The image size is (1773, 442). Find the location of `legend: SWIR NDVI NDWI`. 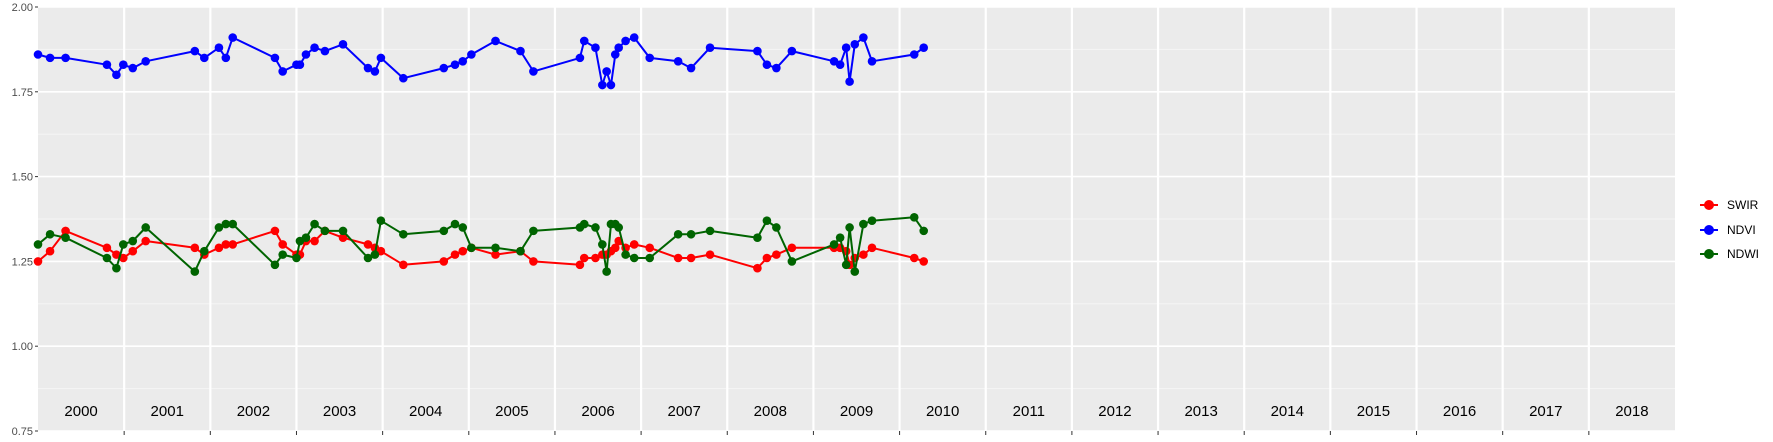

legend: SWIR NDVI NDWI is located at coordinates (1729, 229).